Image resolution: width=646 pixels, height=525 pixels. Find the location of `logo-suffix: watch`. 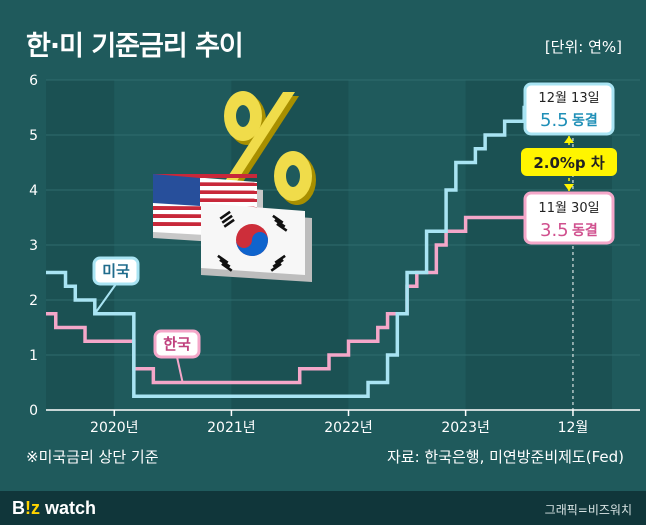

logo-suffix: watch is located at coordinates (68, 508).